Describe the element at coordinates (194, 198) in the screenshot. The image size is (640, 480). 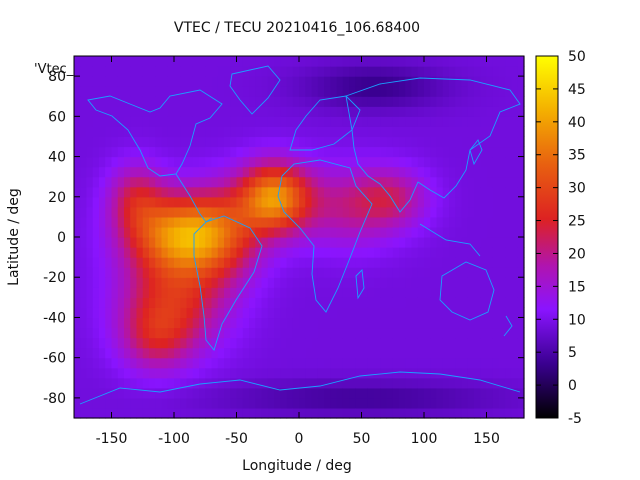
I see `coast-central-america` at that location.